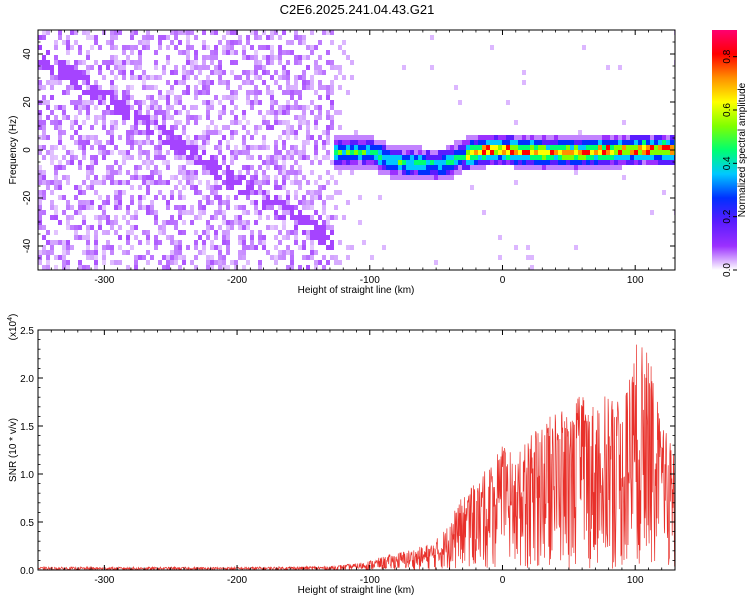 The height and width of the screenshot is (600, 750). Describe the element at coordinates (104, 580) in the screenshot. I see `x-tick-label: -300` at that location.